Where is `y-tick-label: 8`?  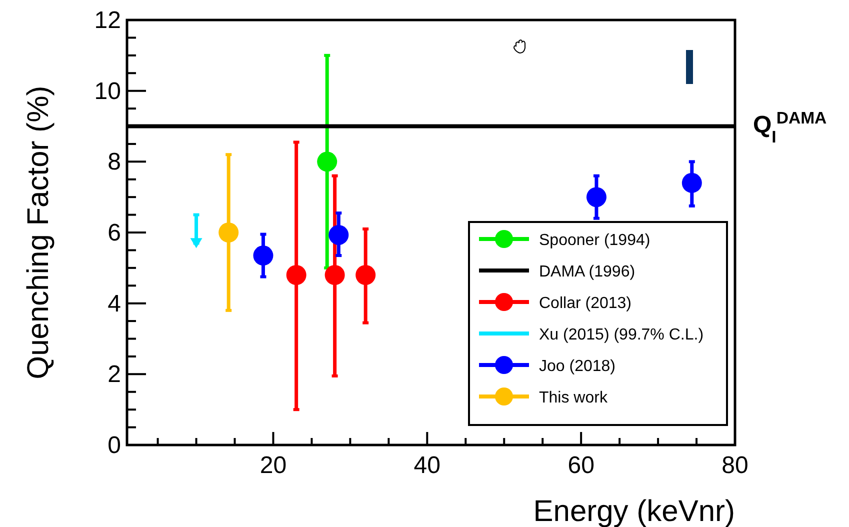 y-tick-label: 8 is located at coordinates (114, 162).